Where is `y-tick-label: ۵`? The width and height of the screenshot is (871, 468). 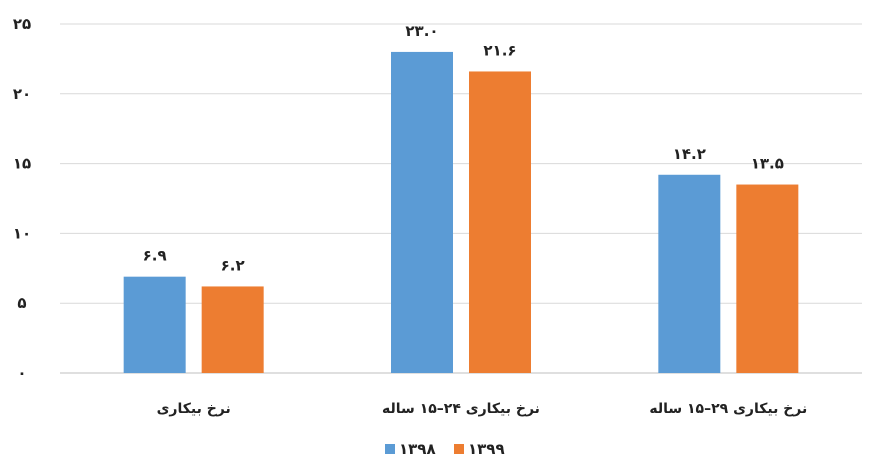
y-tick-label: ۵ is located at coordinates (21, 303).